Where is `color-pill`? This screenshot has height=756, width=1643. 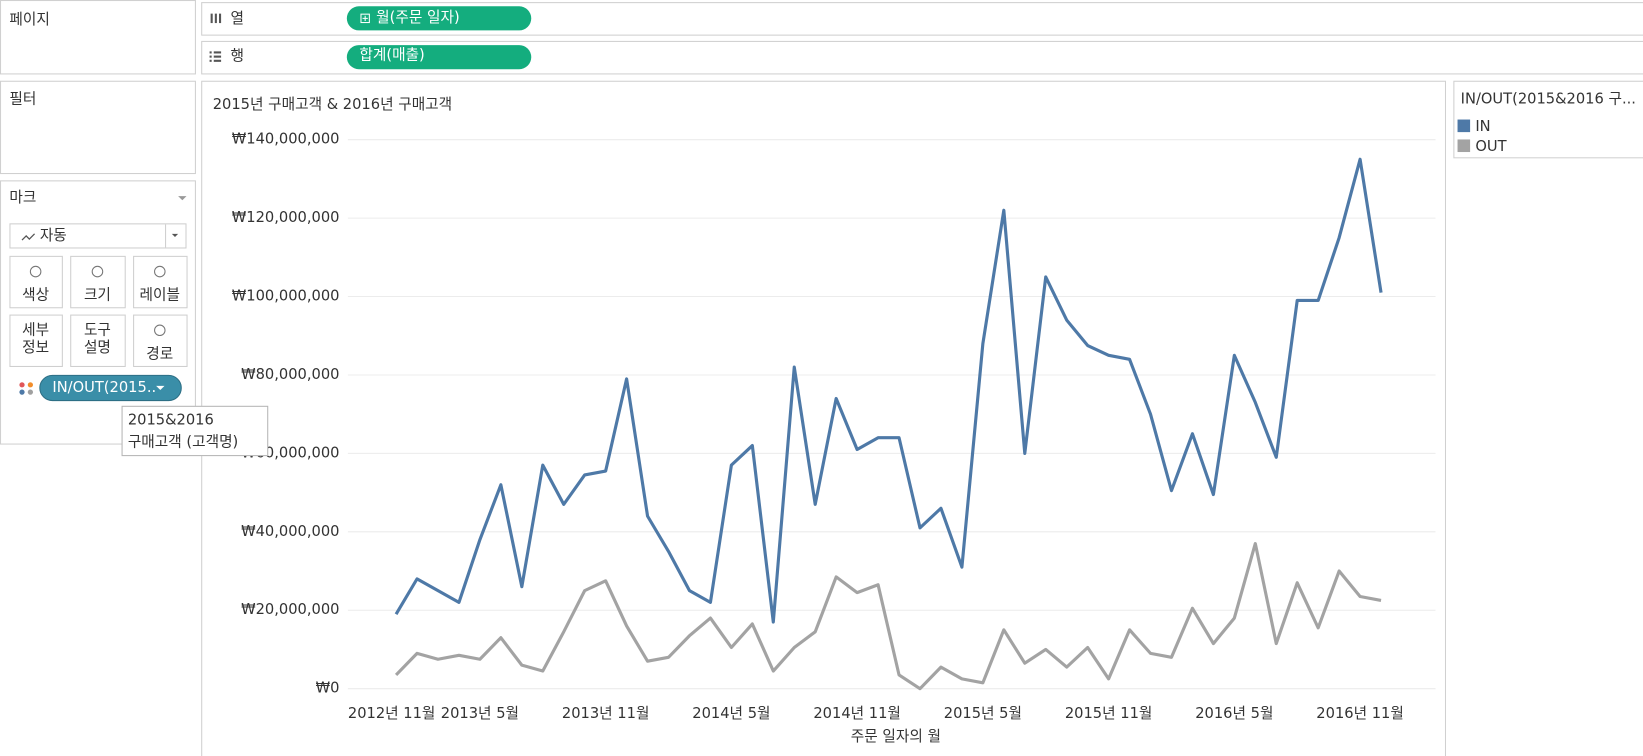
color-pill is located at coordinates (110, 388).